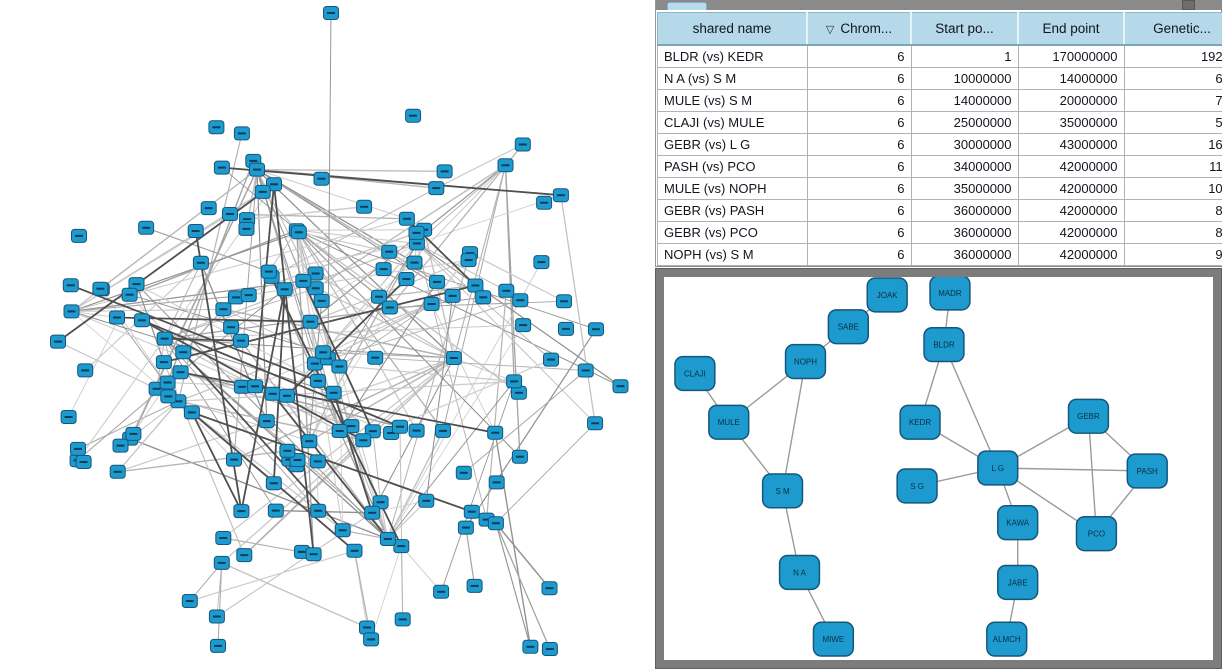  What do you see at coordinates (687, 6) in the screenshot?
I see `panel-tab-fragment` at bounding box center [687, 6].